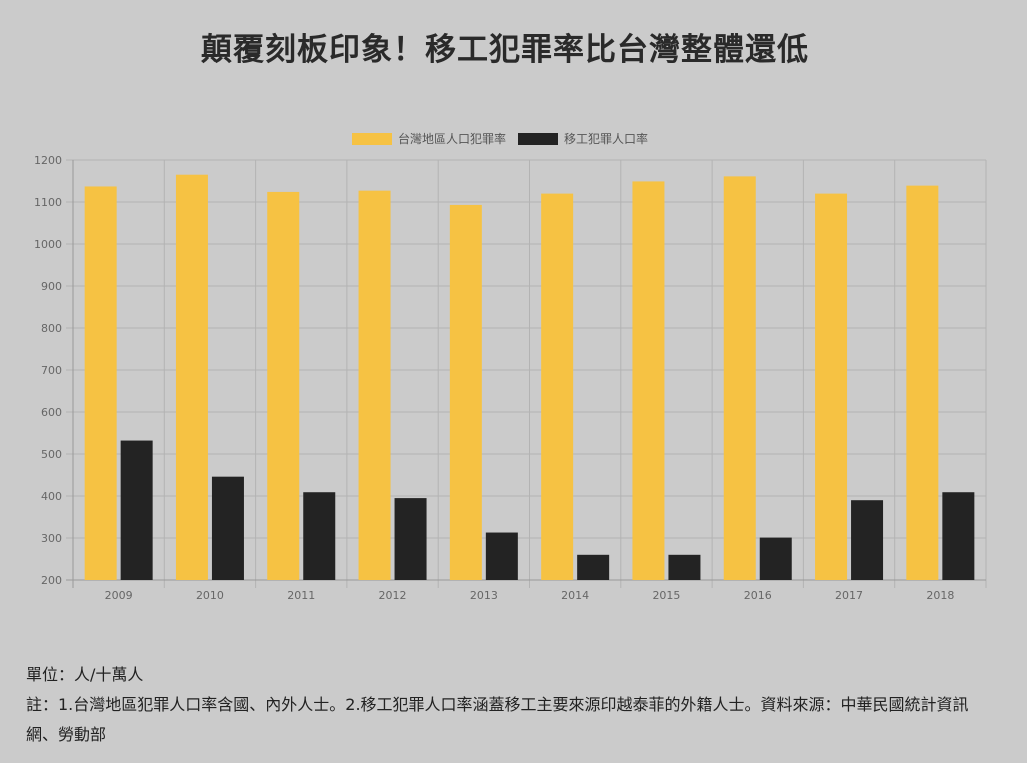 This screenshot has height=763, width=1027. What do you see at coordinates (283, 386) in the screenshot?
I see `bar-taiwan-2011` at bounding box center [283, 386].